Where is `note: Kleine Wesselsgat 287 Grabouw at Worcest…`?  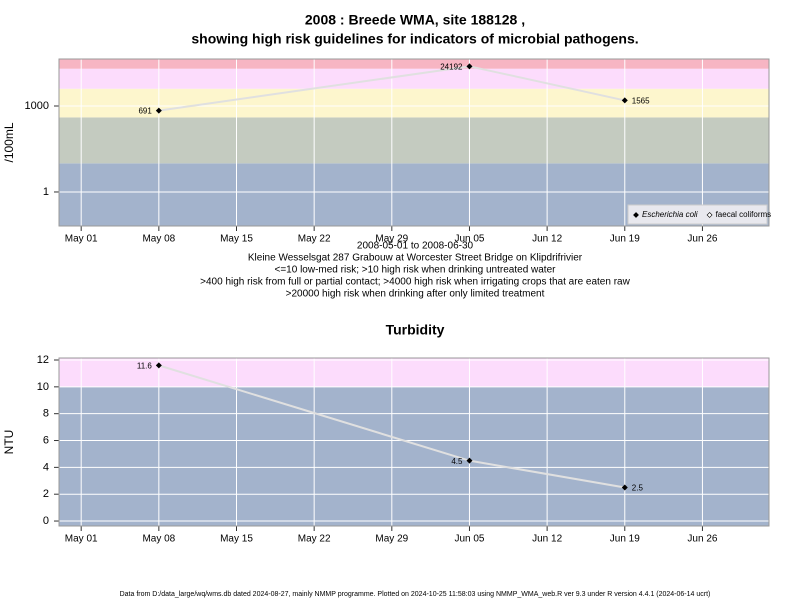
note: Kleine Wesselsgat 287 Grabouw at Worcest… is located at coordinates (415, 258).